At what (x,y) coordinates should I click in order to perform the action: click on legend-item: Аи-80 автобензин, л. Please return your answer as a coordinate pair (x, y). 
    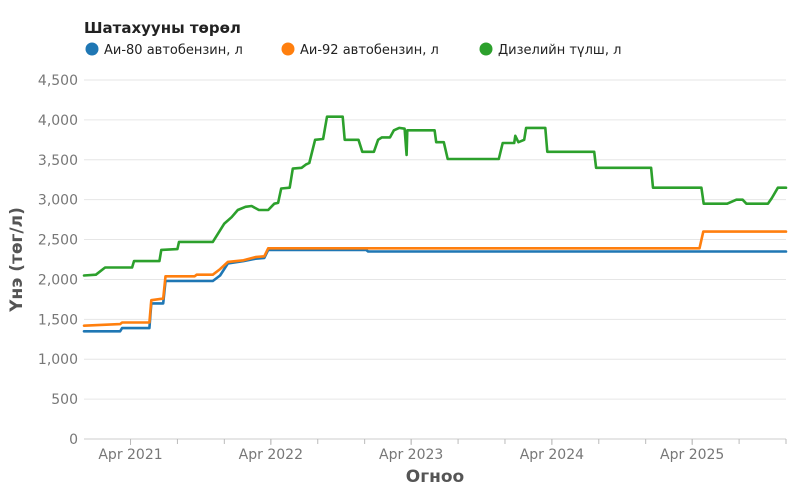
    Looking at the image, I should click on (164, 50).